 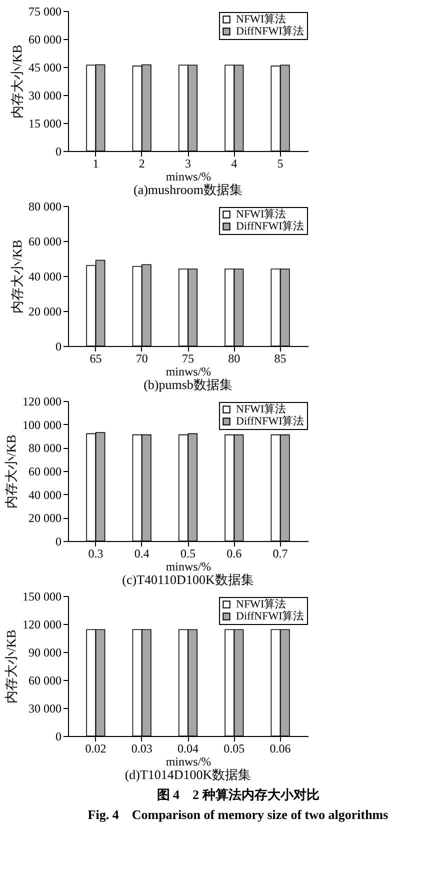 I want to click on x-tick-label: 0.05, so click(x=234, y=749).